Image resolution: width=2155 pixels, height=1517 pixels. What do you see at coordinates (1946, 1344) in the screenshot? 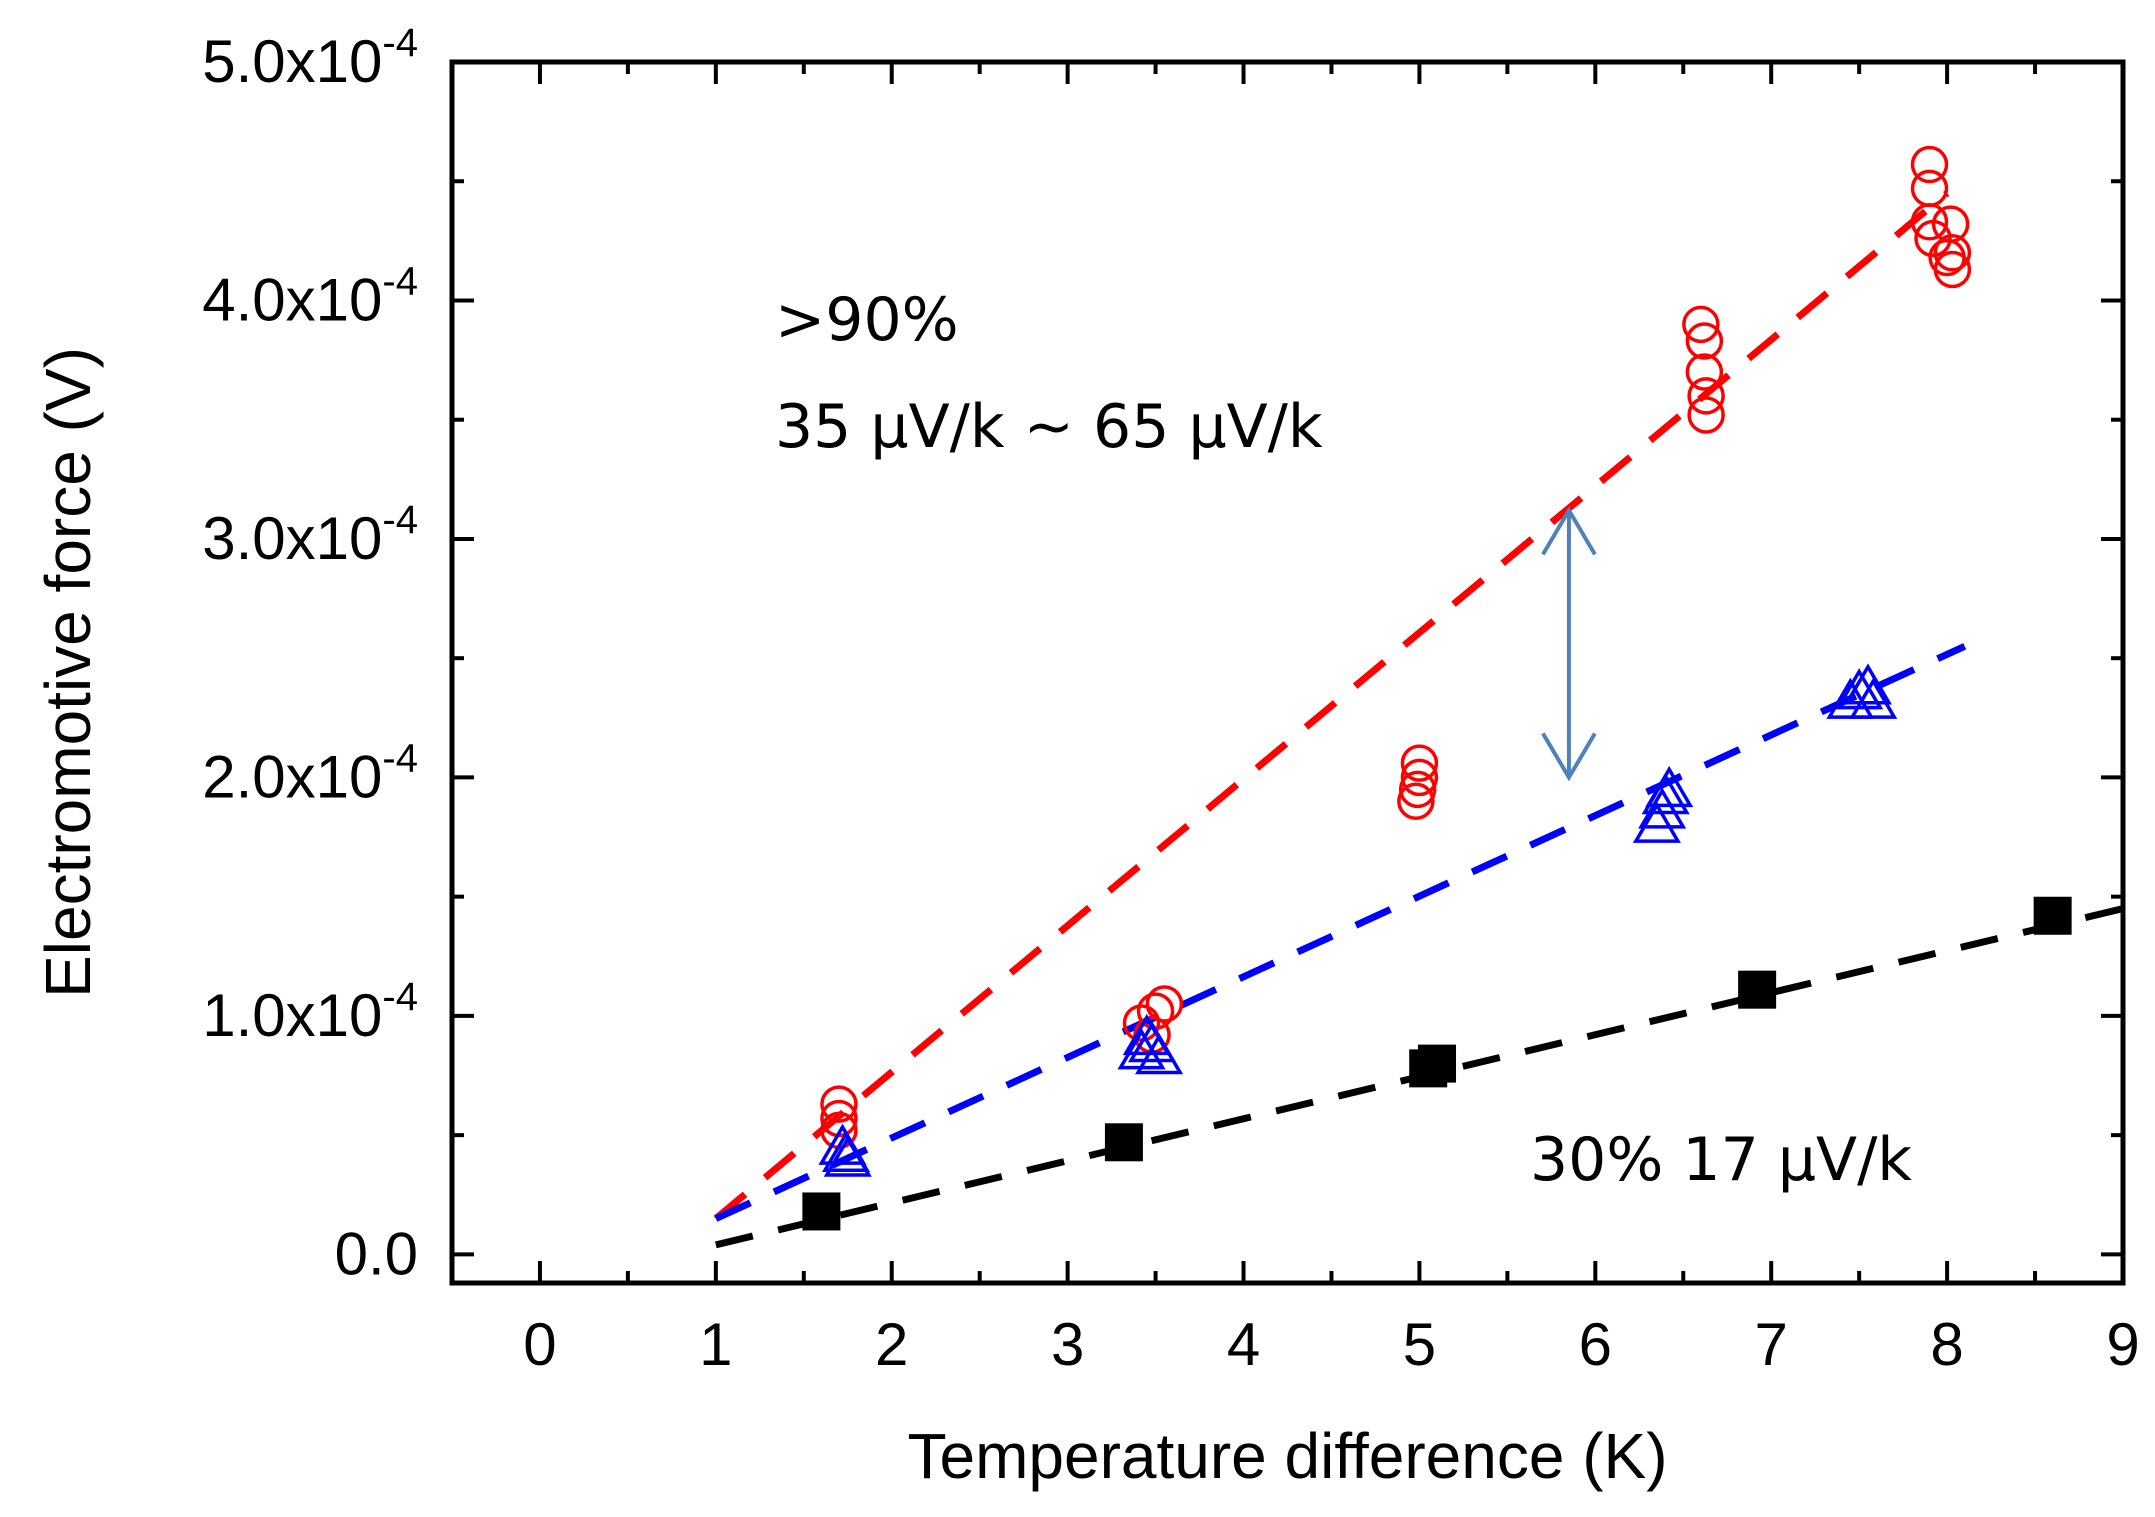
I see `x-tick-label: 8` at bounding box center [1946, 1344].